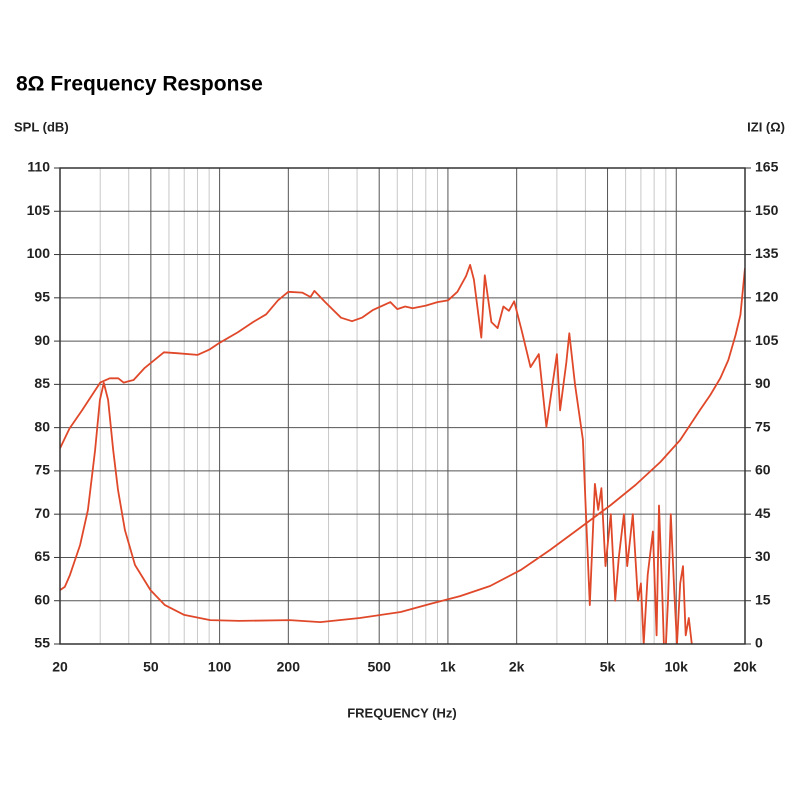  Describe the element at coordinates (402, 712) in the screenshot. I see `x-axis-label: FREQUENCY (Hz)` at that location.